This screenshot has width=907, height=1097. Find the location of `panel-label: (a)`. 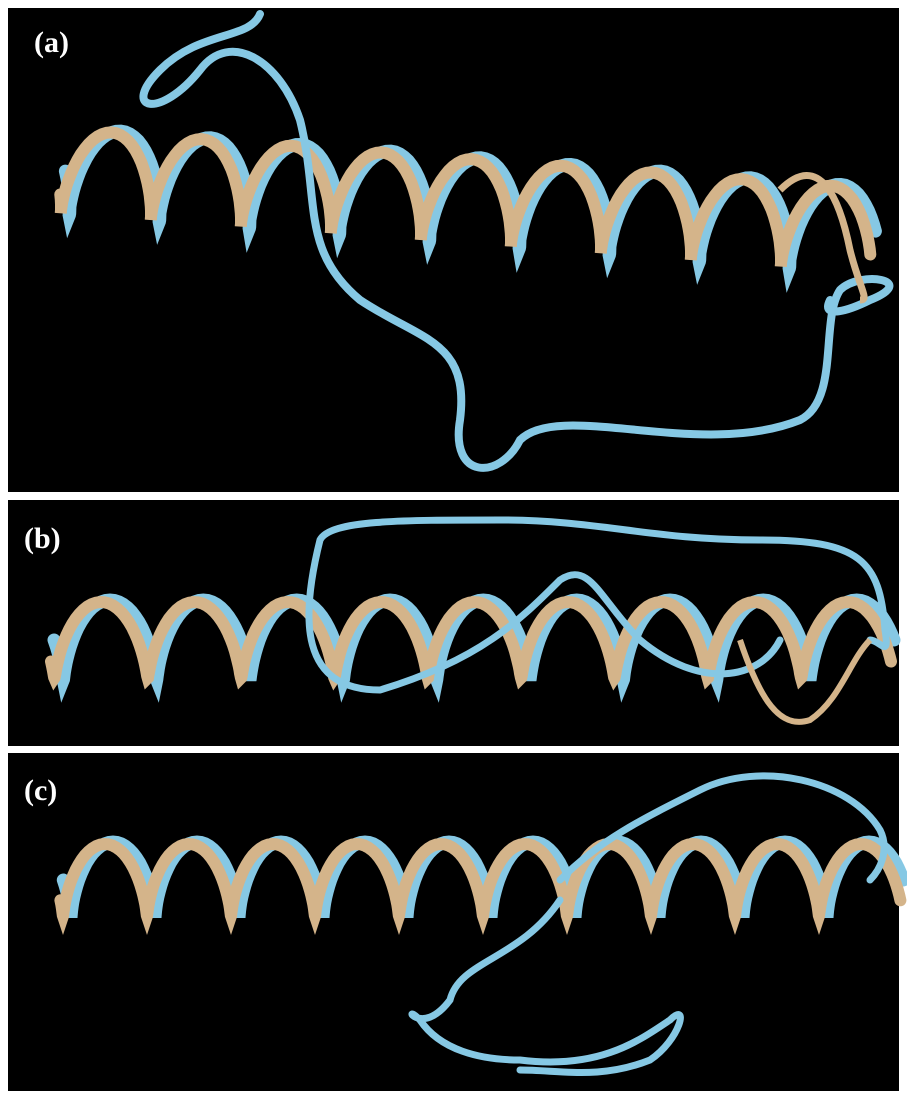

panel-label: (a) is located at coordinates (51, 42).